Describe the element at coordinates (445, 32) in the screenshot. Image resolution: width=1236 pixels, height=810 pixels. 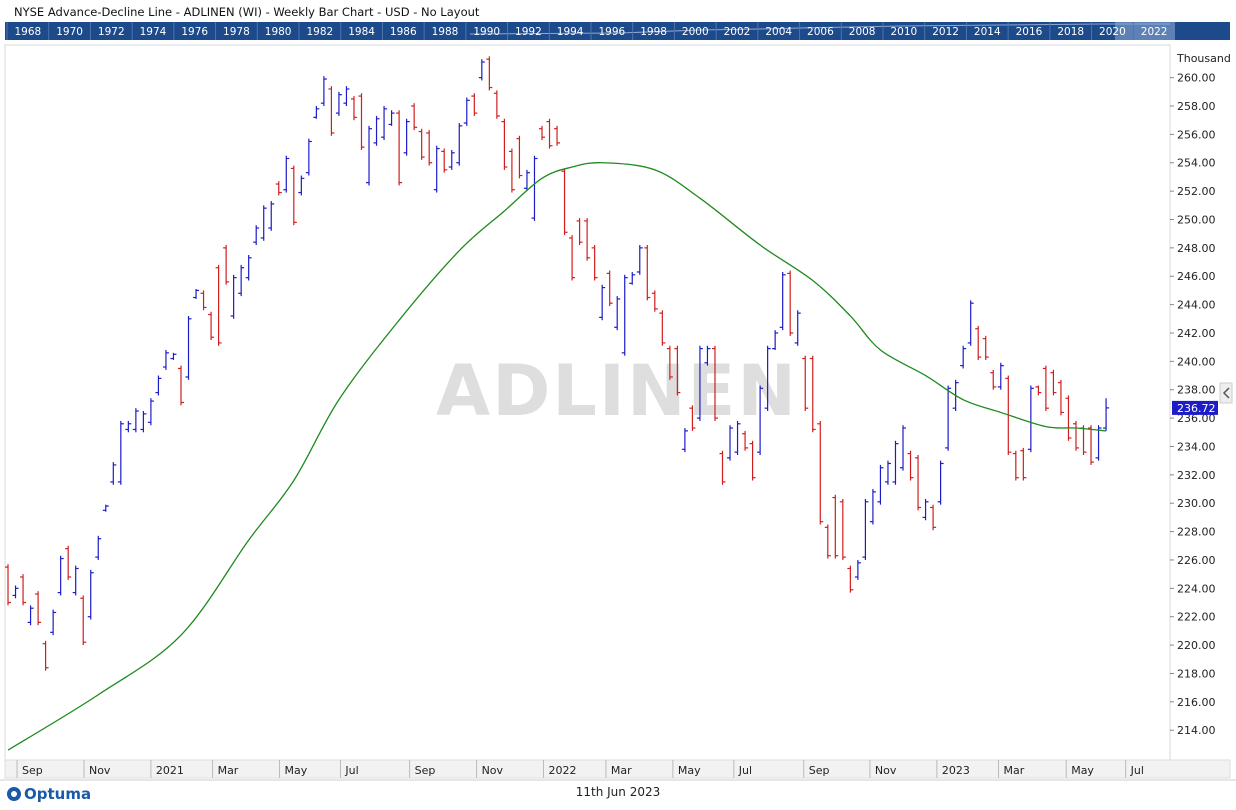
I see `navigator-year: 1988` at that location.